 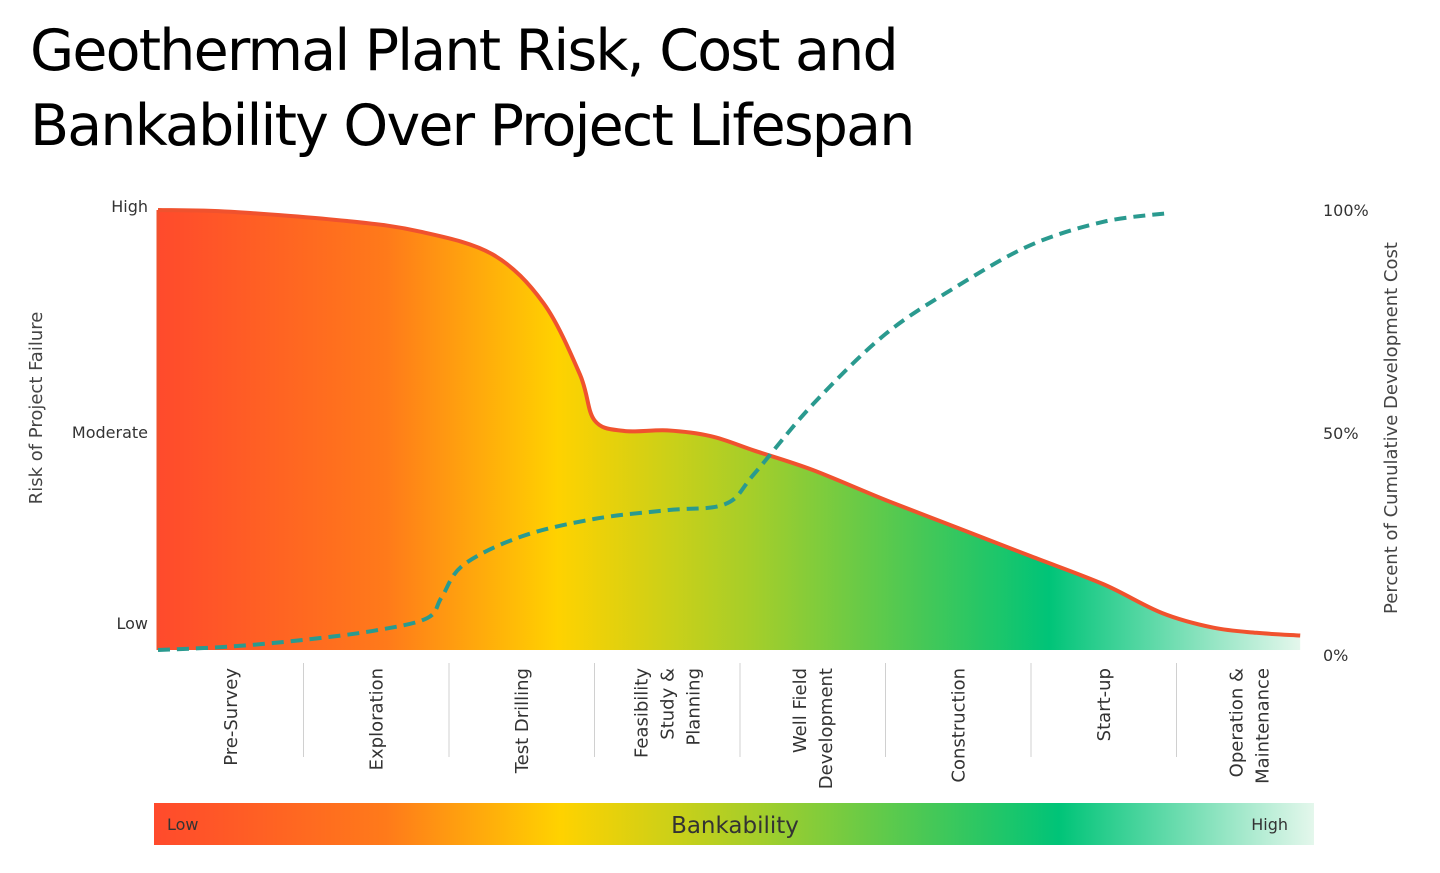 I want to click on bankability-low-label: Low, so click(x=183, y=824).